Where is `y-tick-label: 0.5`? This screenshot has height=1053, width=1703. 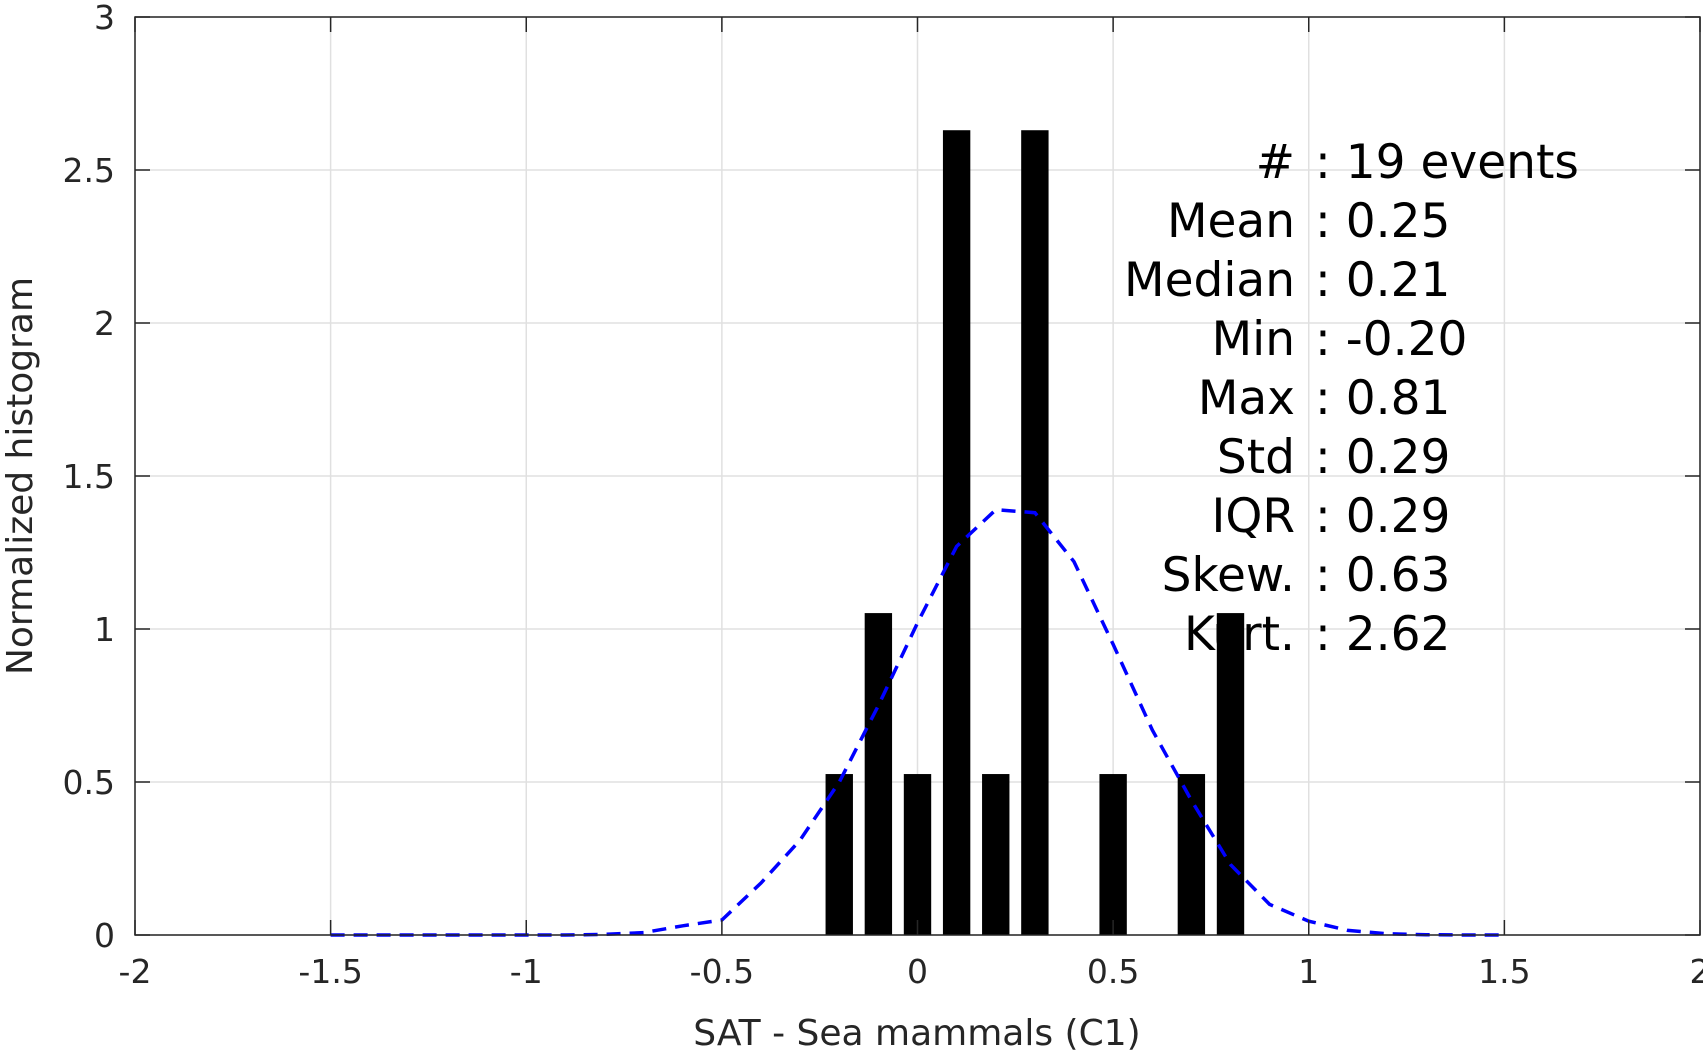
y-tick-label: 0.5 is located at coordinates (89, 782).